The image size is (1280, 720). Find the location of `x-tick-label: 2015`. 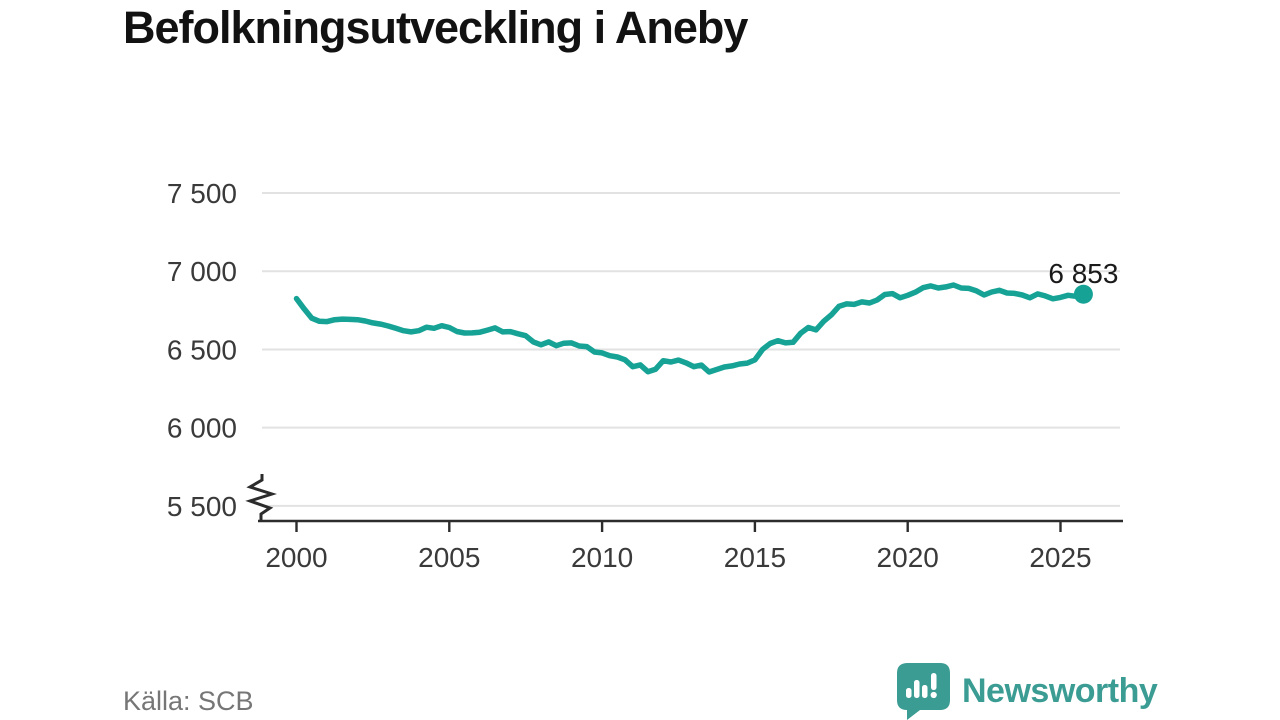

x-tick-label: 2015 is located at coordinates (755, 557).